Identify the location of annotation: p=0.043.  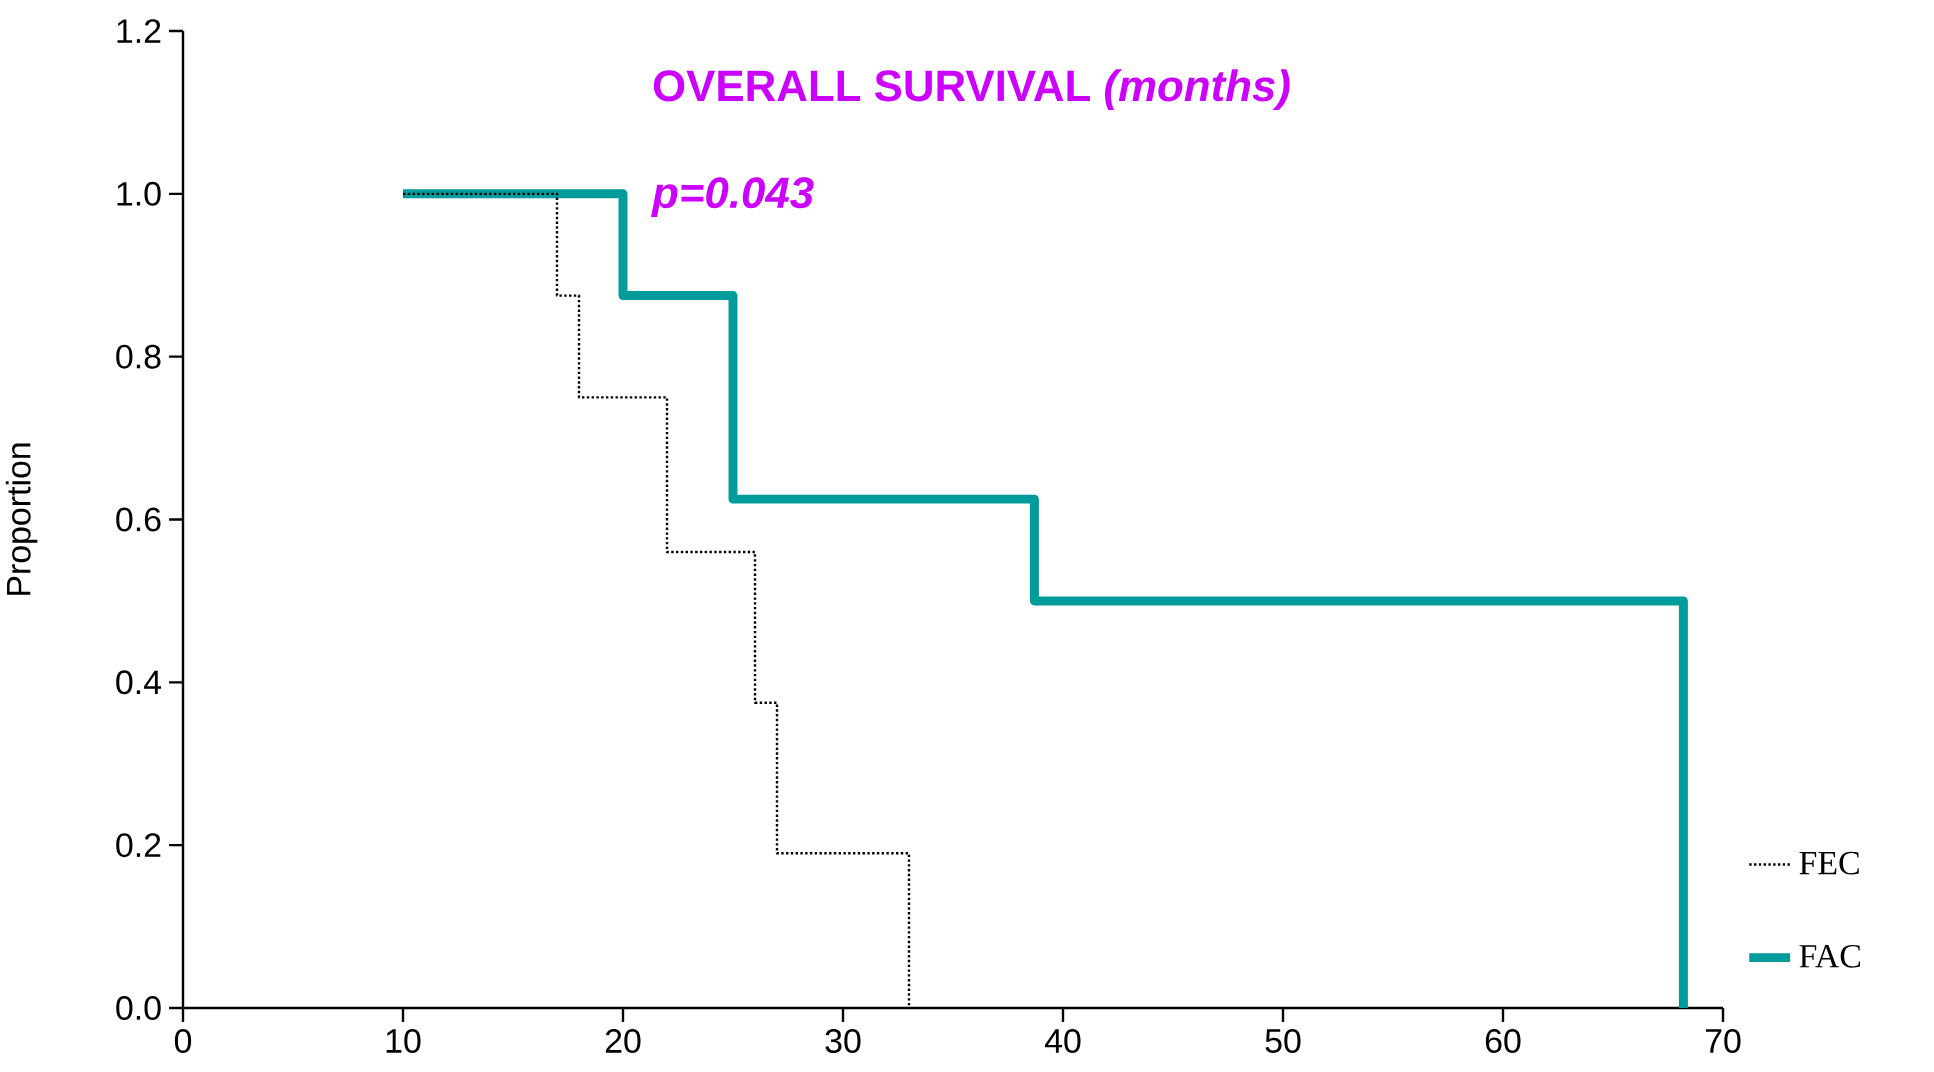
(732, 197).